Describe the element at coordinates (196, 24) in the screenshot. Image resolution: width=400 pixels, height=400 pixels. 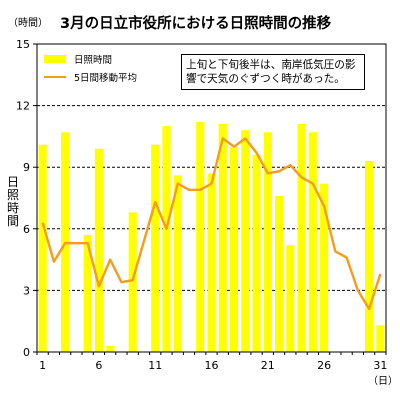
I see `chart-title: 3月の日立市役所における日照時間の推移` at that location.